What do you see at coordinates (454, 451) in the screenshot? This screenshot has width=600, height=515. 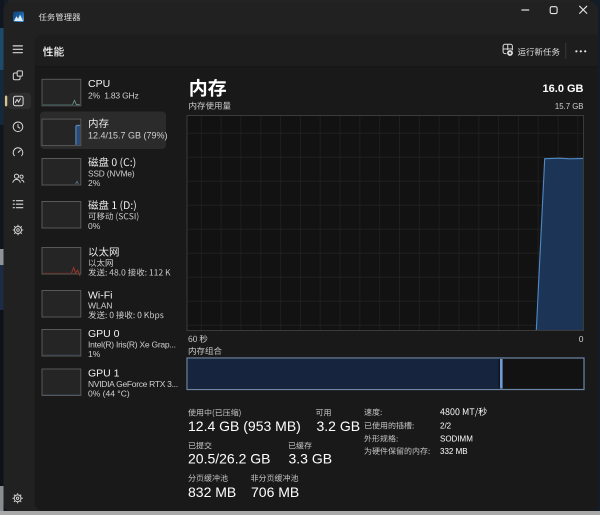 I see `svg-text: 332 MB` at bounding box center [454, 451].